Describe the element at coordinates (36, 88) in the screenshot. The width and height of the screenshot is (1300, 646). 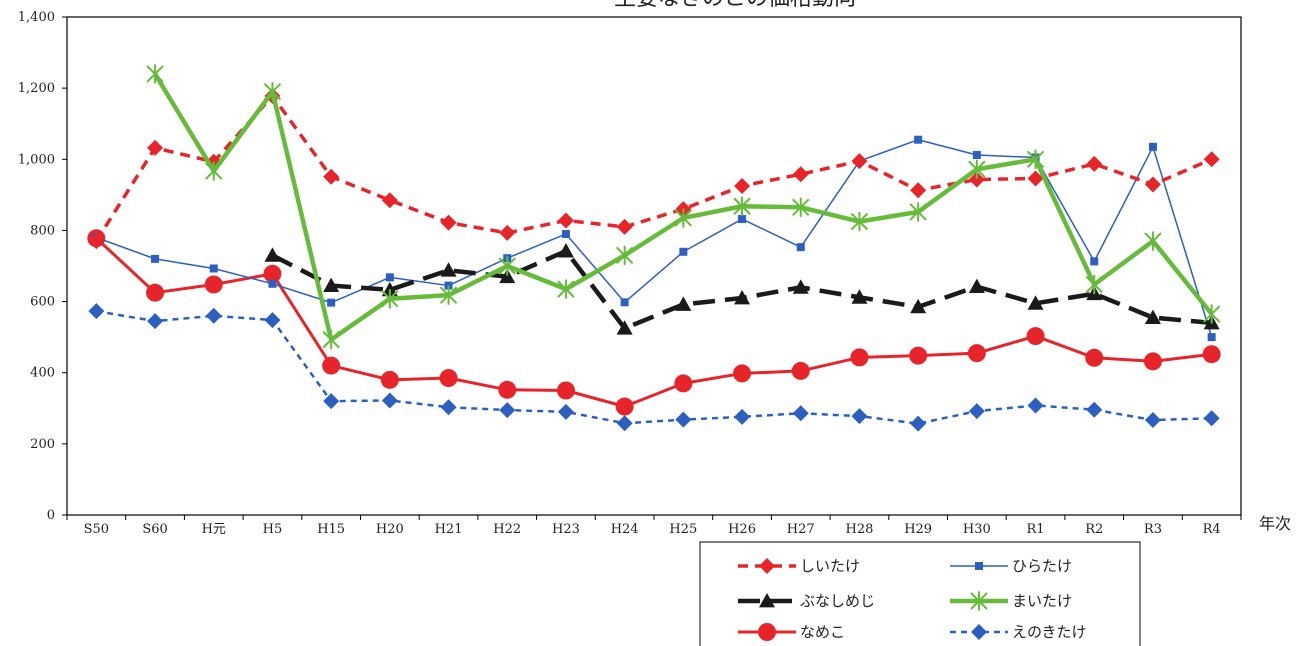
I see `y-tick-label: 1,200` at that location.